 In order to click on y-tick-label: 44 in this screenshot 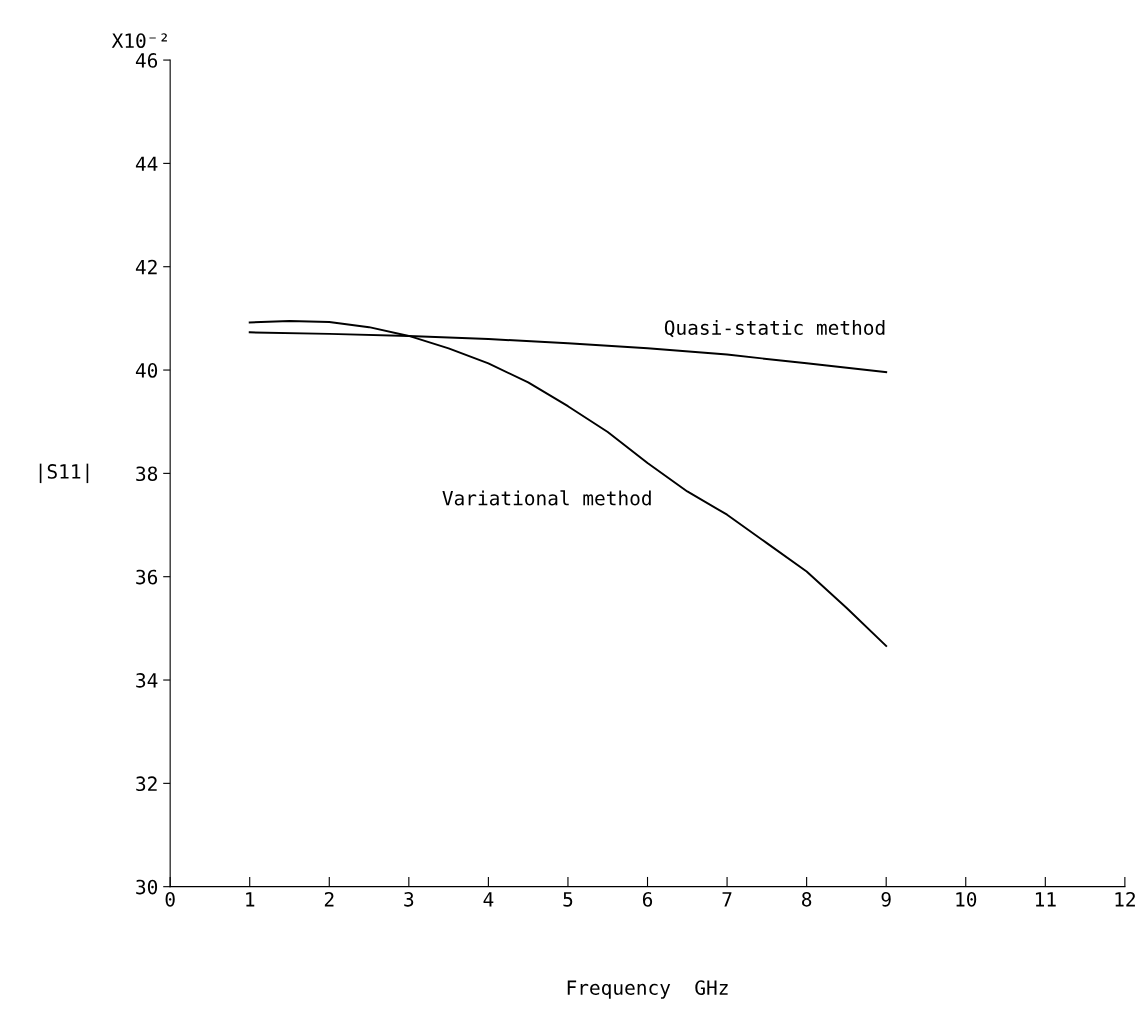, I will do `click(146, 163)`.